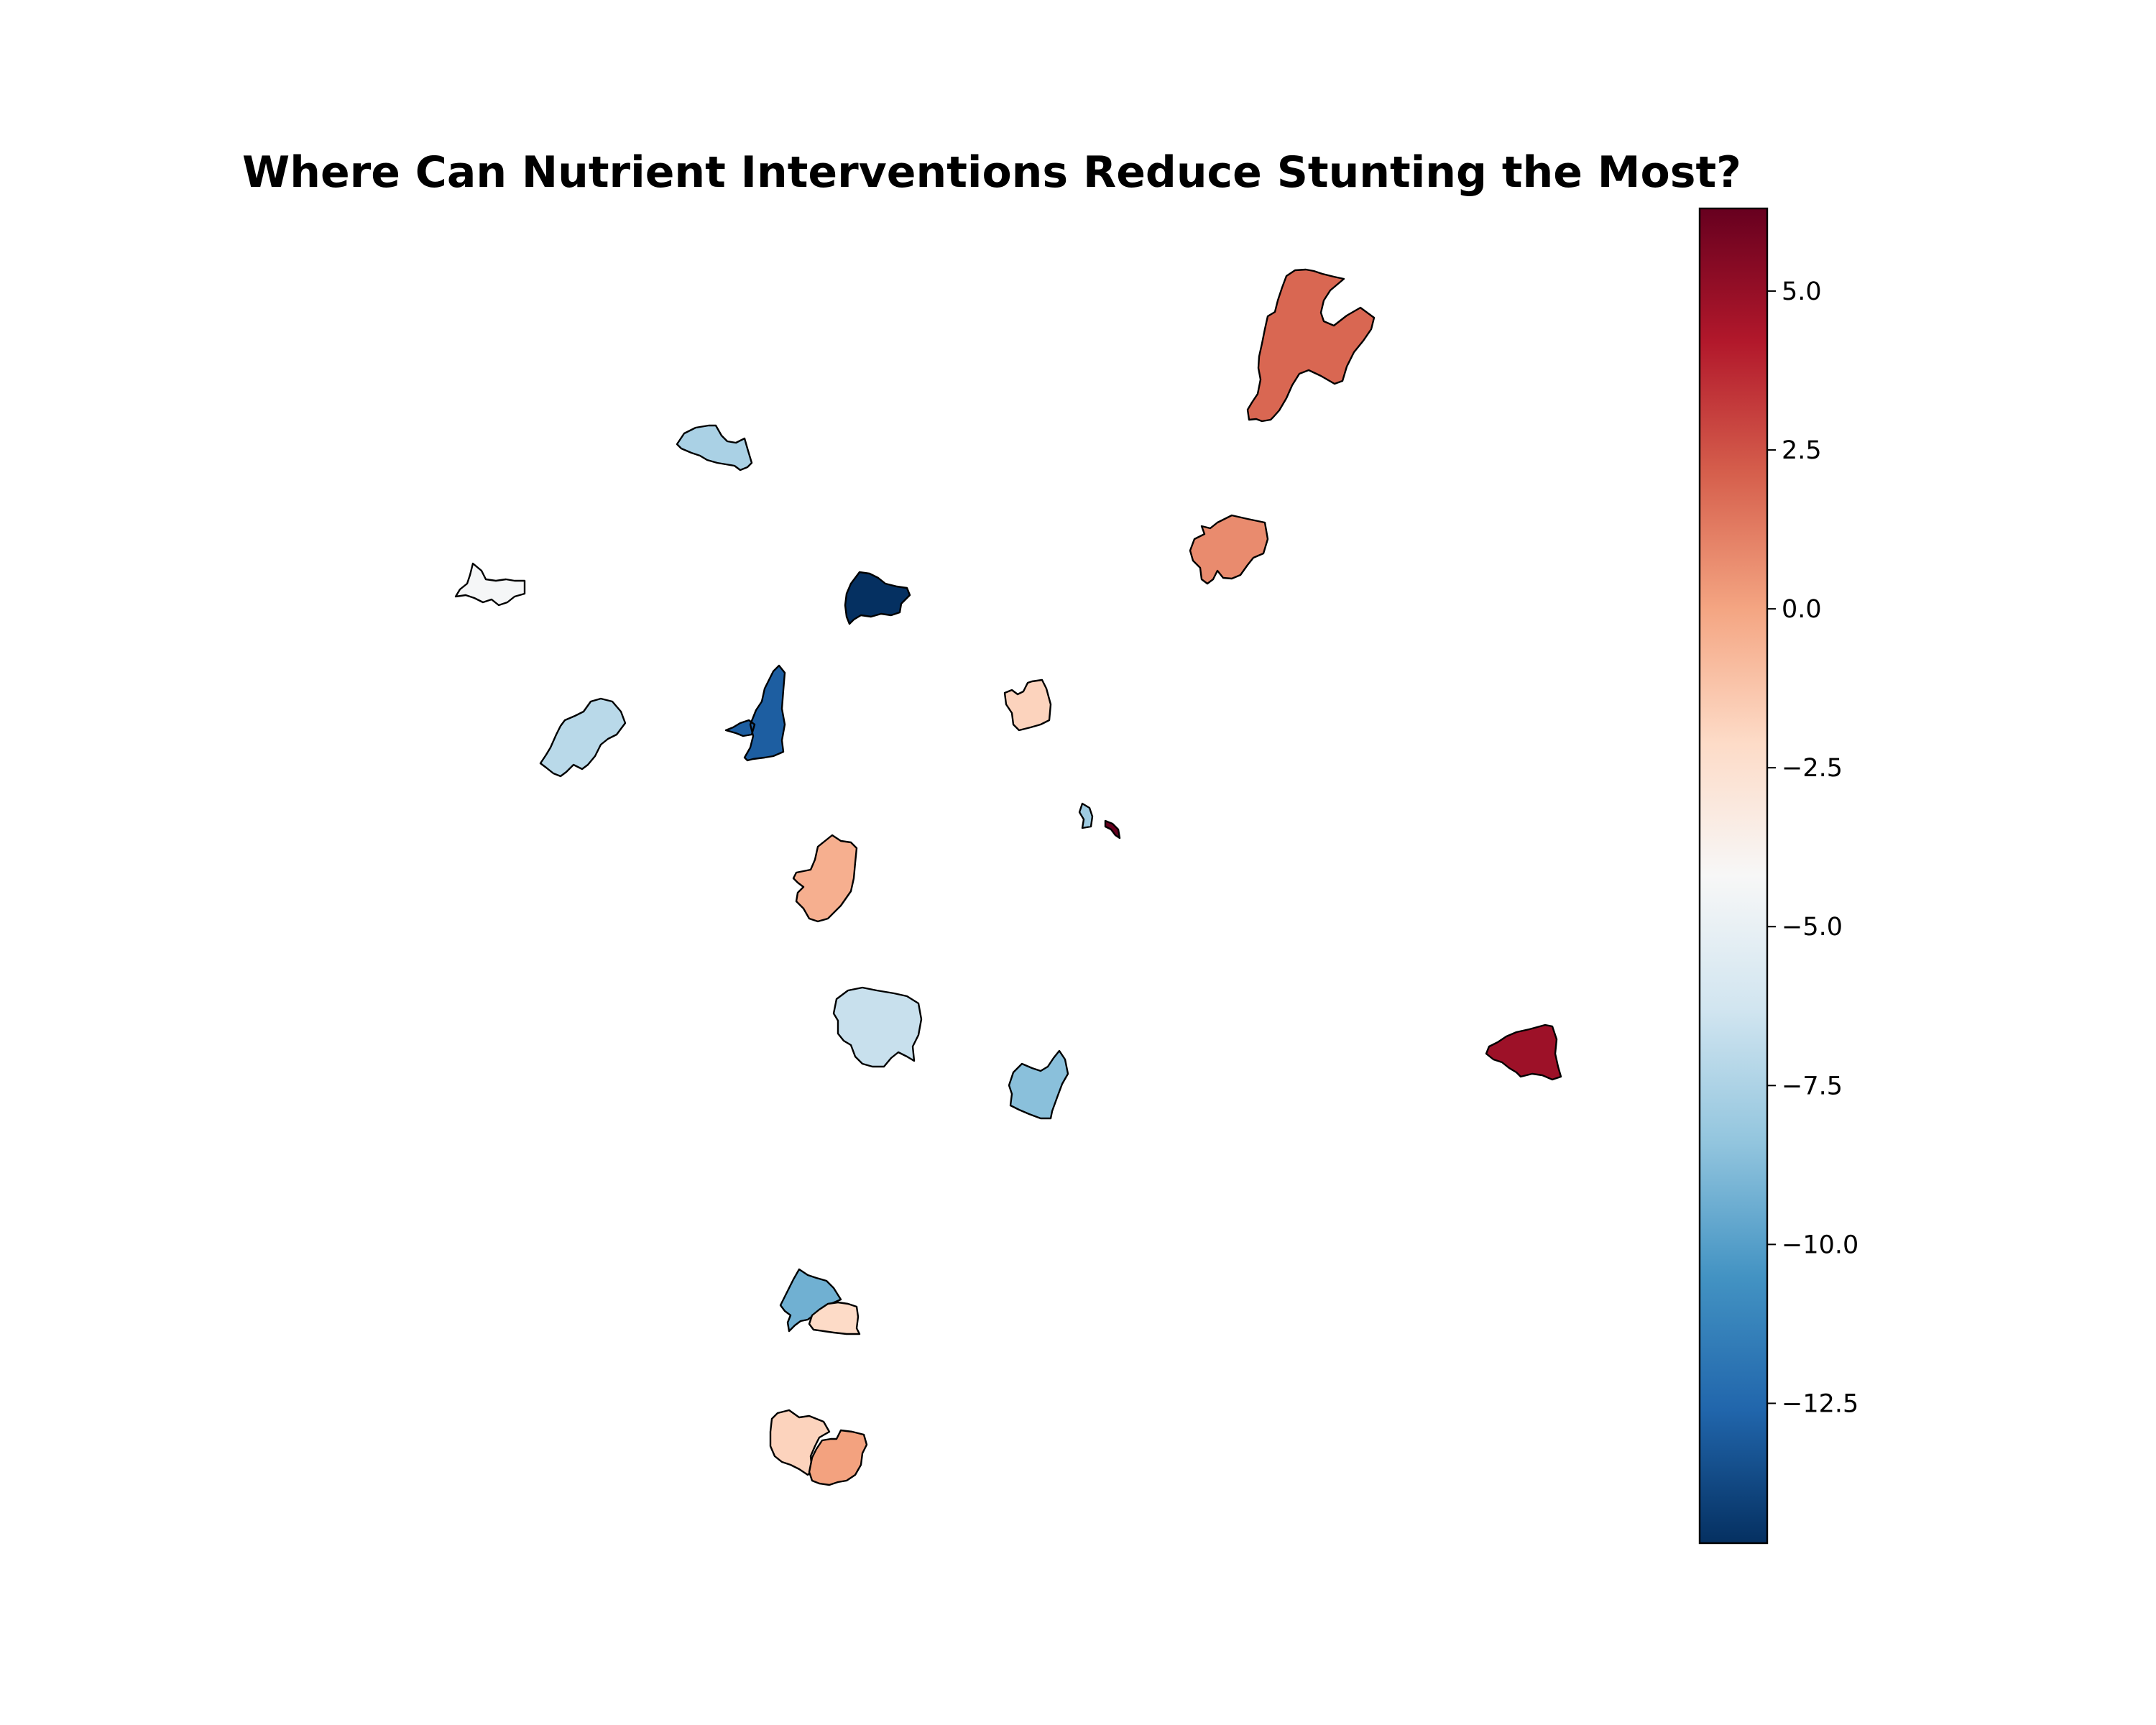 Image resolution: width=2156 pixels, height=1725 pixels. I want to click on colorbar-tick-label: 0.0, so click(1802, 609).